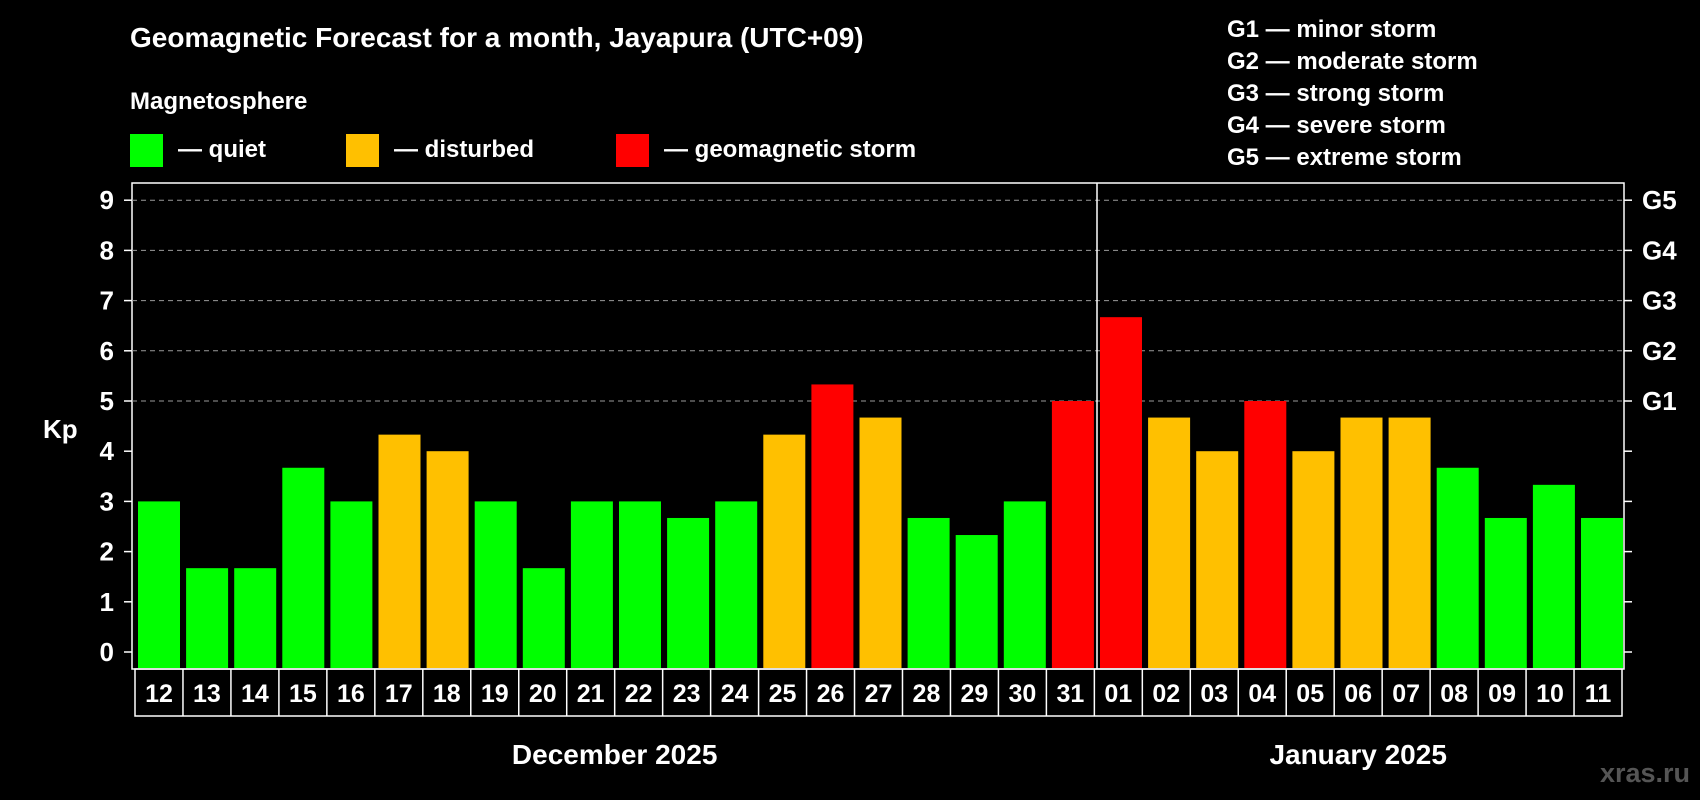  Describe the element at coordinates (399, 694) in the screenshot. I see `day-label: 17` at that location.